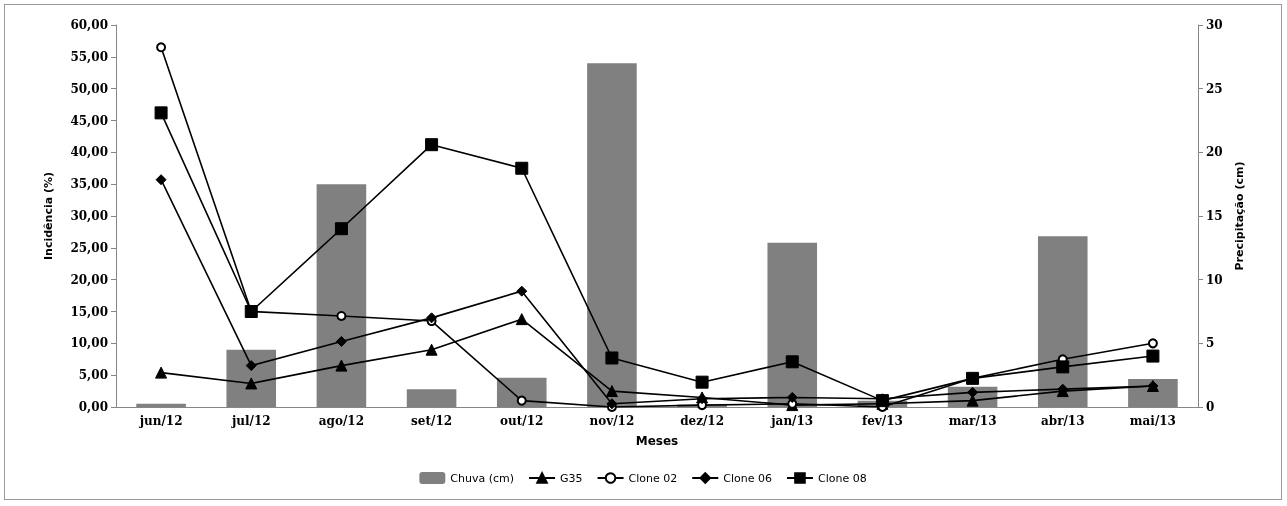  Describe the element at coordinates (1214, 25) in the screenshot. I see `y2-tick-label: 30` at that location.